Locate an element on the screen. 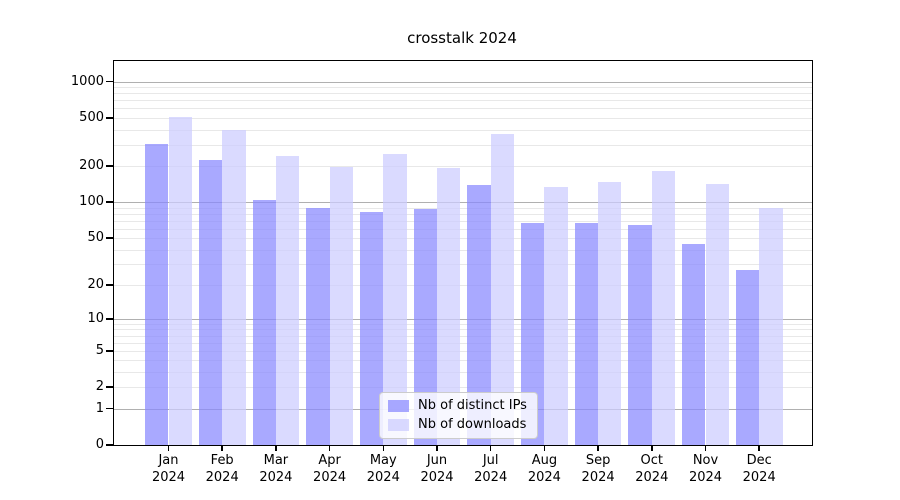 The image size is (900, 500). x-label-aug: Aug 2024 is located at coordinates (544, 469).